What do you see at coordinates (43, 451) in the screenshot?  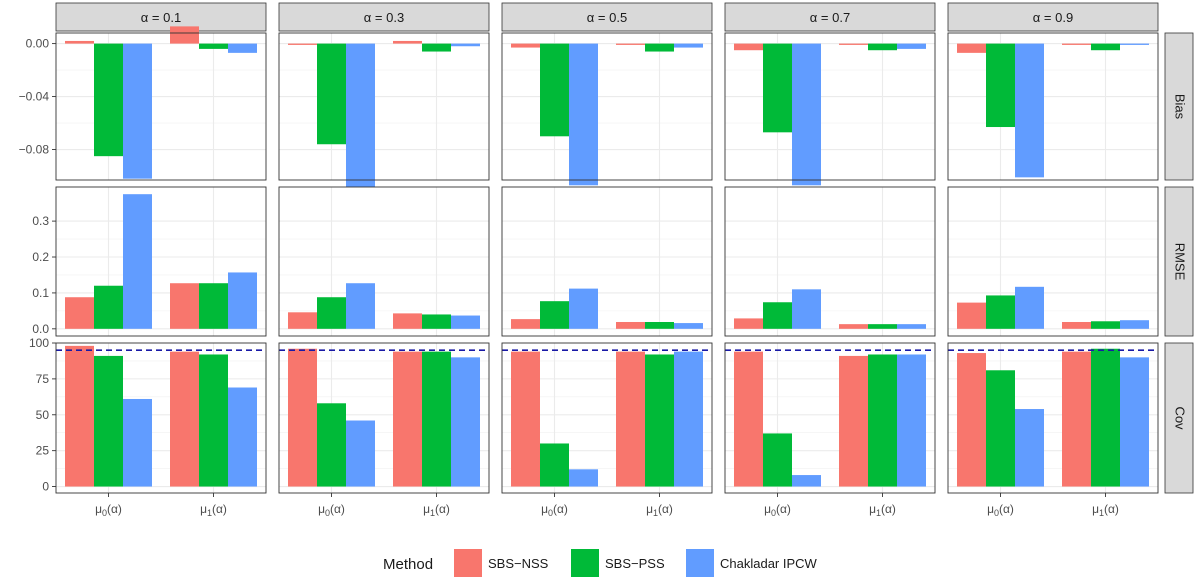 I see `y-tick-label: 25` at bounding box center [43, 451].